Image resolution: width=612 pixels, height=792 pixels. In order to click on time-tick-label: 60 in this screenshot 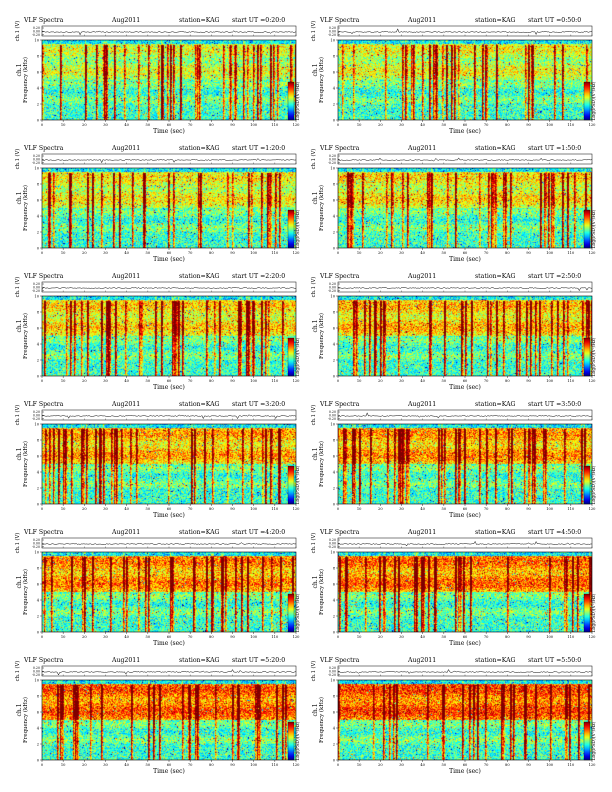, I will do `click(465, 765)`.